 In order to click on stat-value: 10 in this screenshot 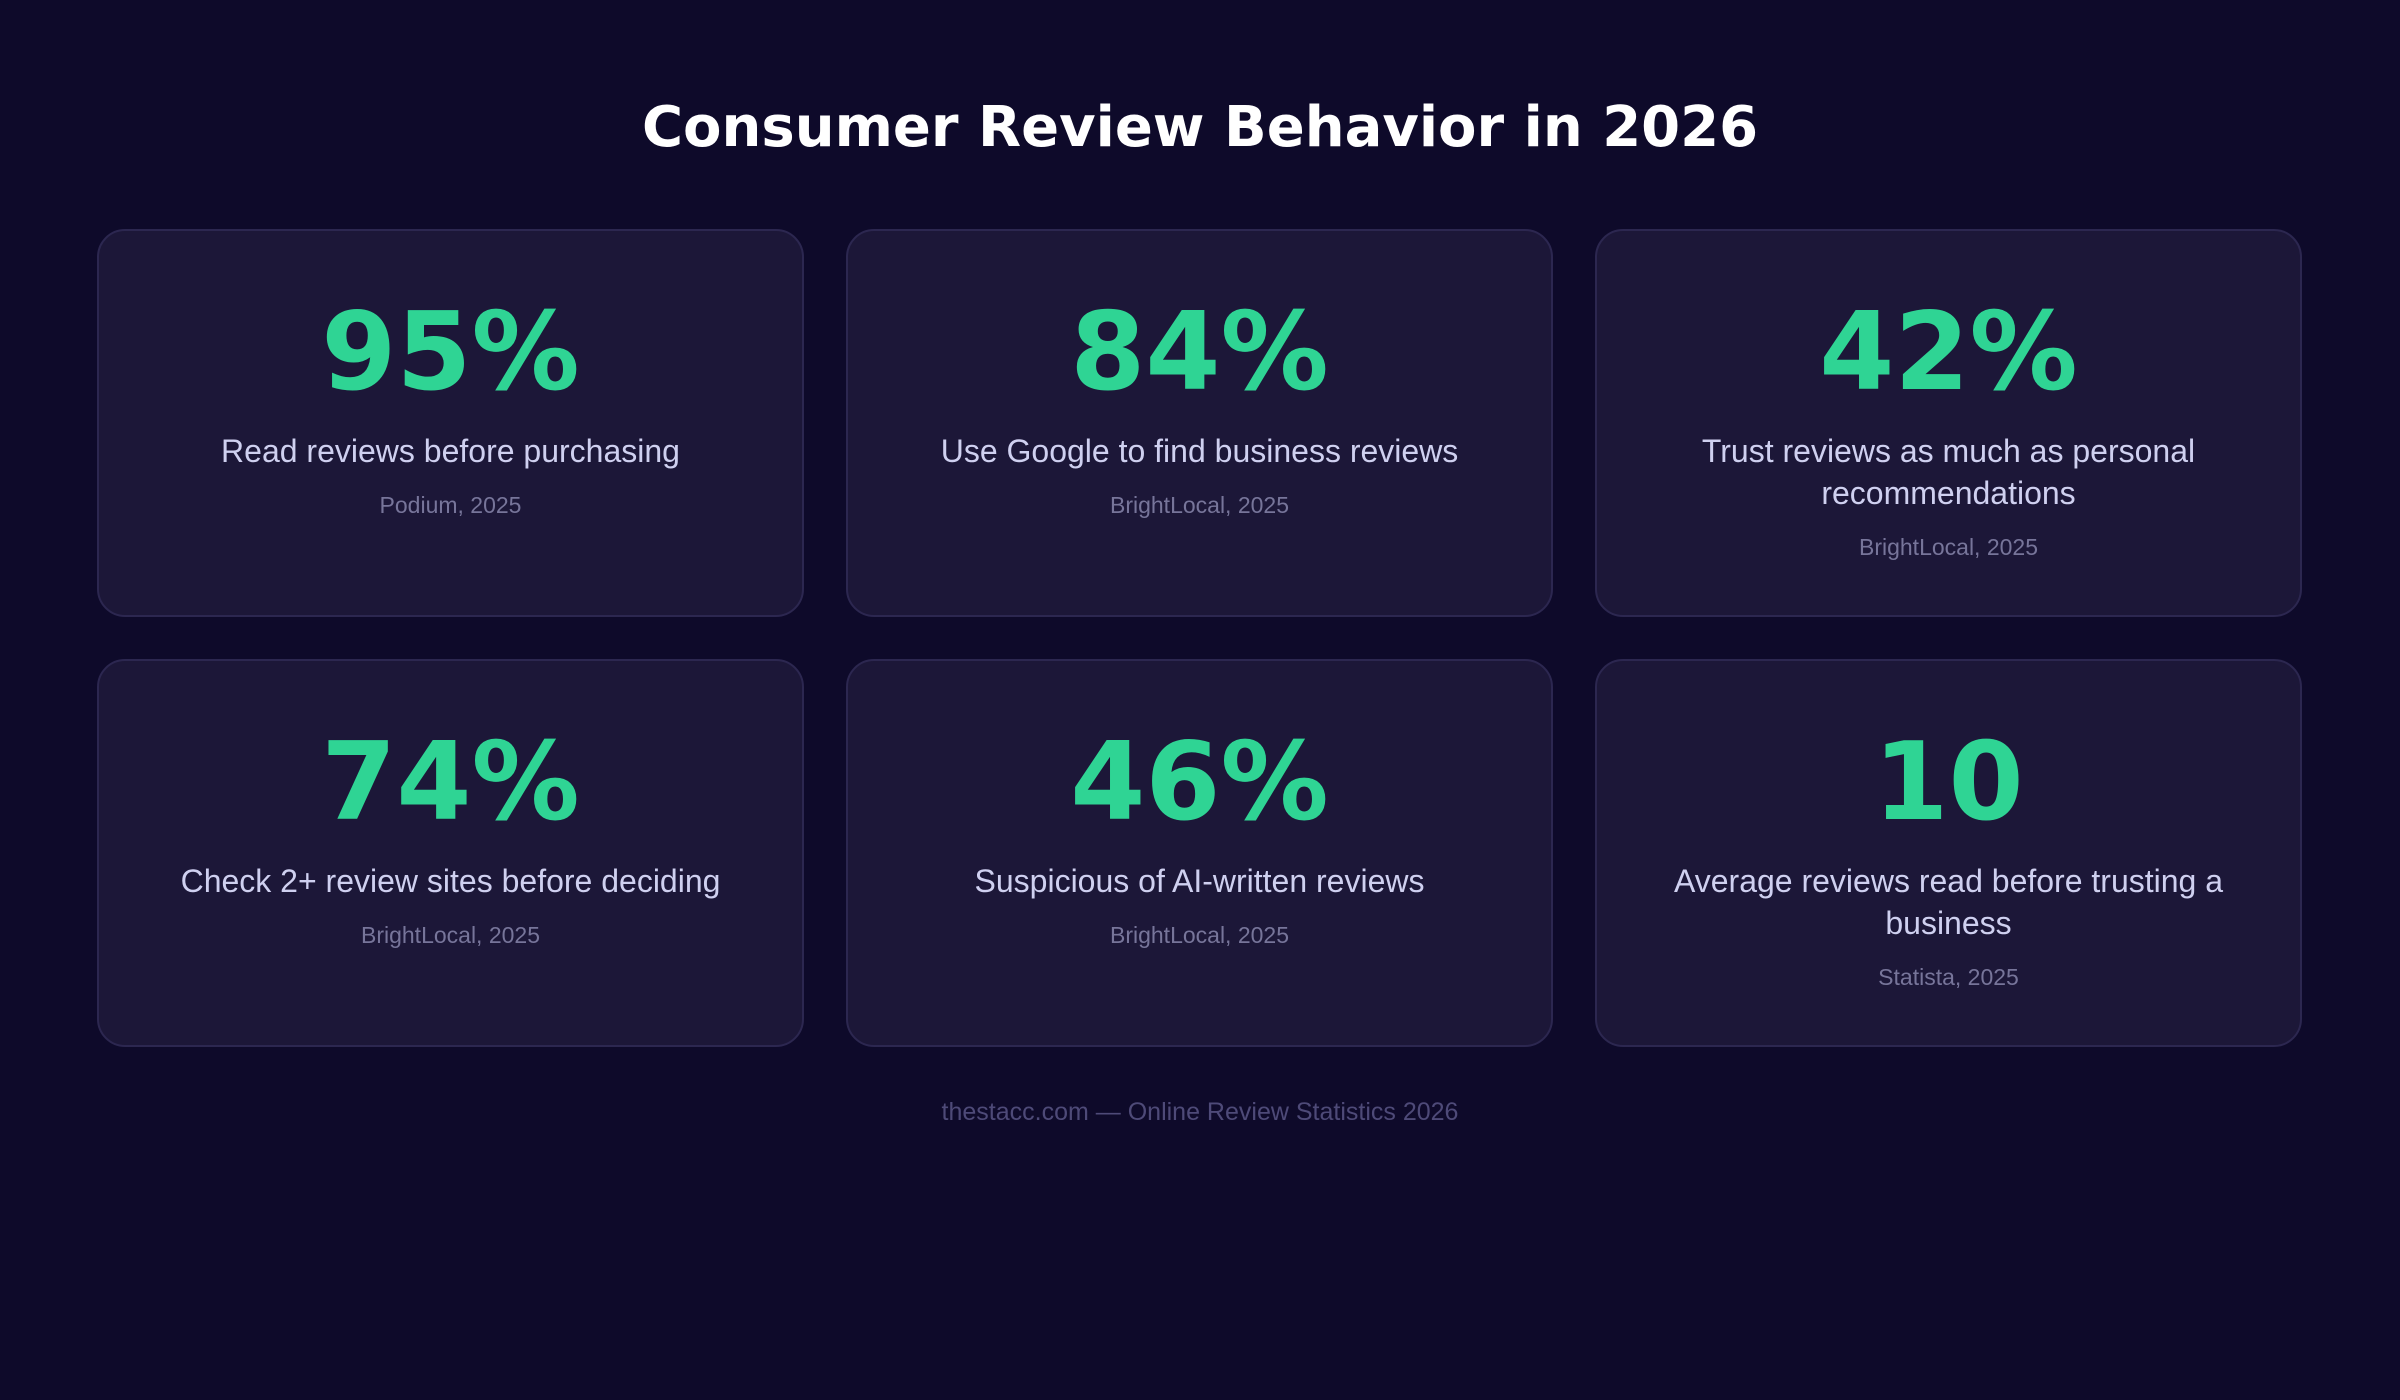, I will do `click(1948, 782)`.